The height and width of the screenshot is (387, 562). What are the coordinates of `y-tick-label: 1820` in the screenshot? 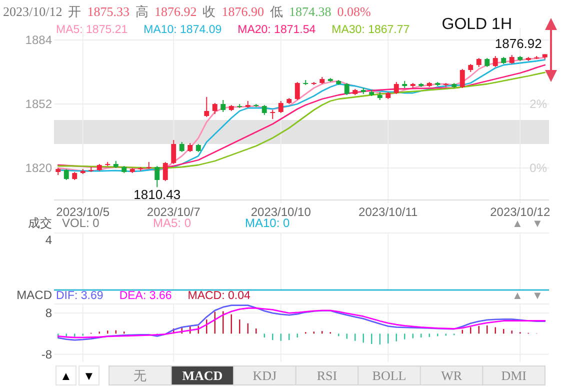 It's located at (38, 168).